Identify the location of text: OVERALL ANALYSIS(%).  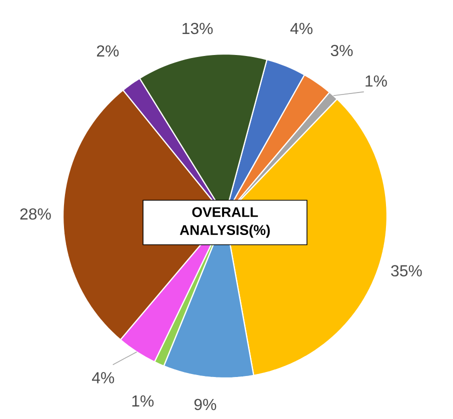
(225, 222).